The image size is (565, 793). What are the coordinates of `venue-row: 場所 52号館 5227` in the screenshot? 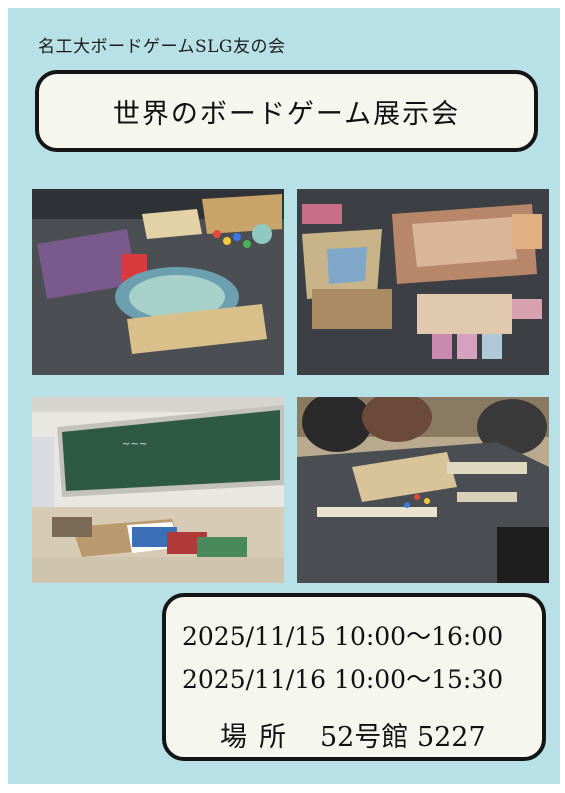 It's located at (353, 734).